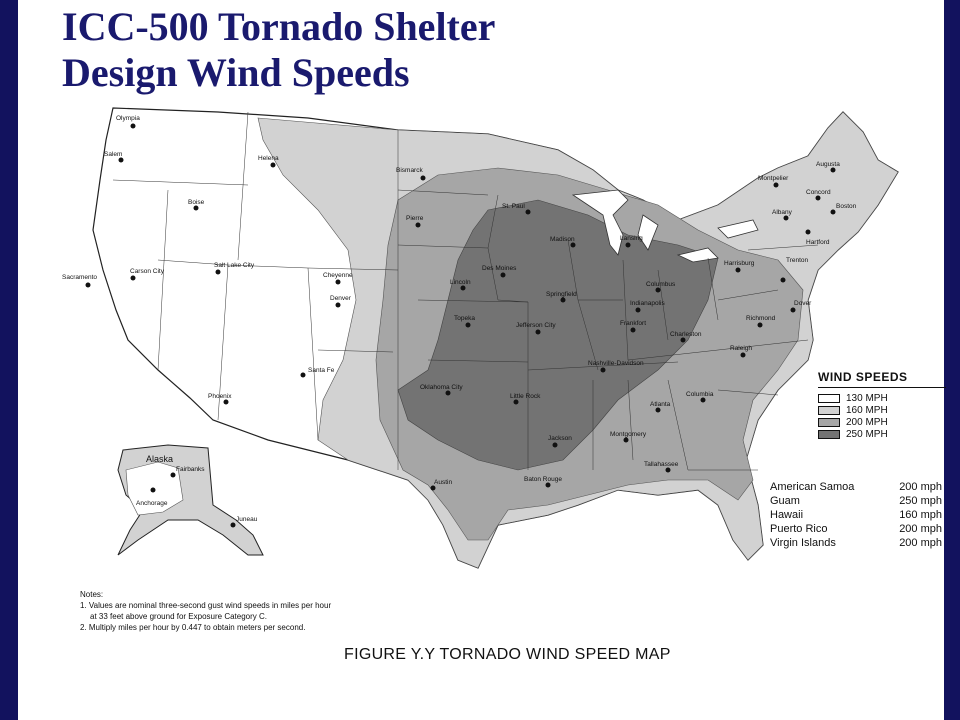 This screenshot has width=960, height=720. I want to click on notes-heading: Notes:, so click(92, 594).